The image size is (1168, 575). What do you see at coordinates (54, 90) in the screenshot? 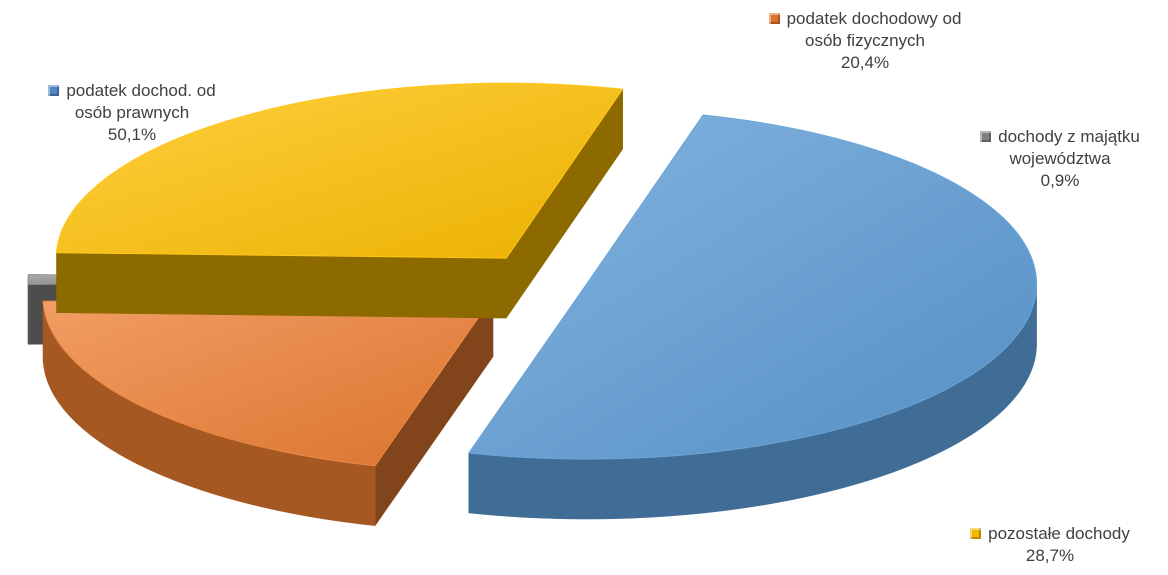
I see `legend-marker-osoby-prawne` at bounding box center [54, 90].